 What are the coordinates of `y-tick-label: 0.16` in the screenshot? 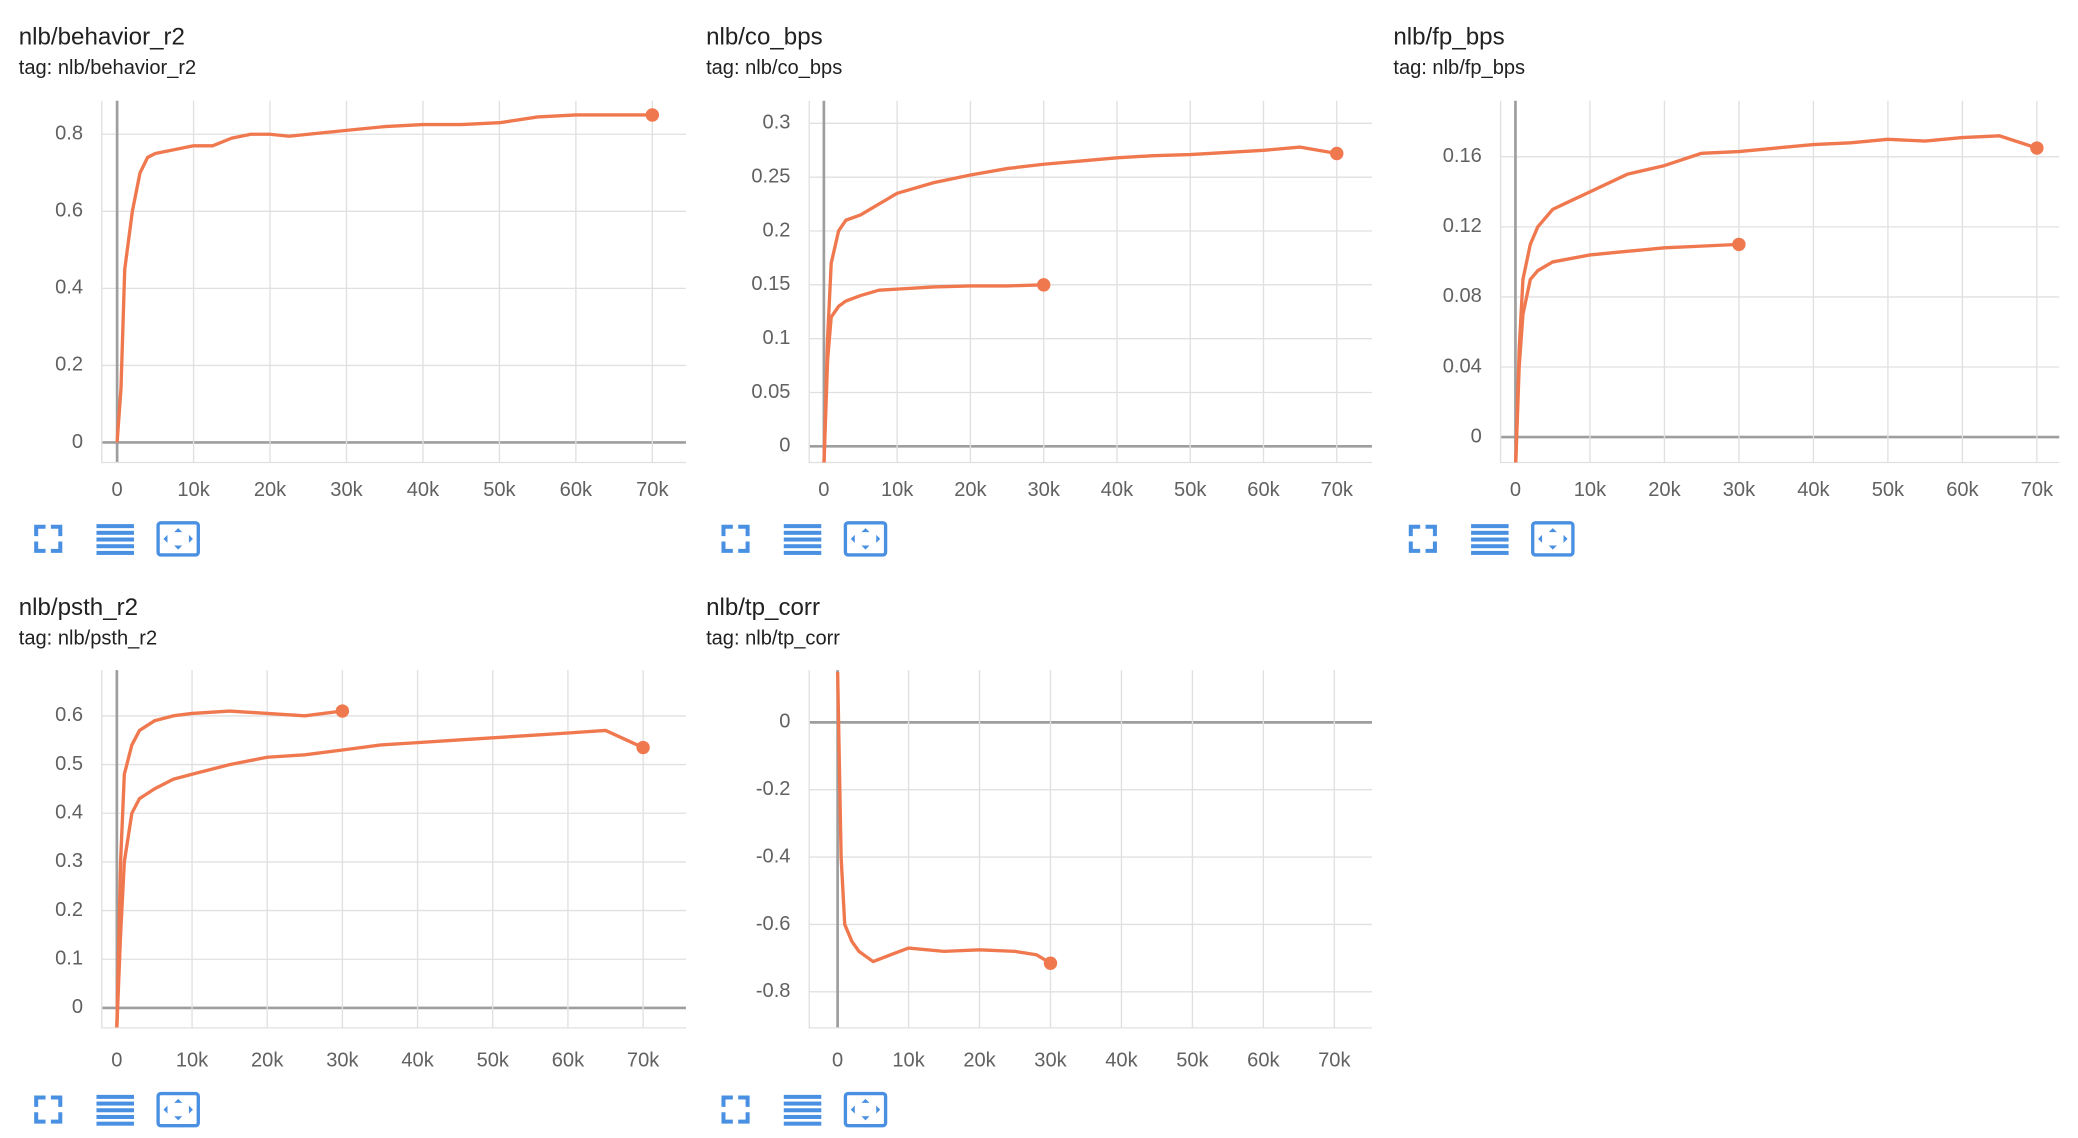 It's located at (1462, 156).